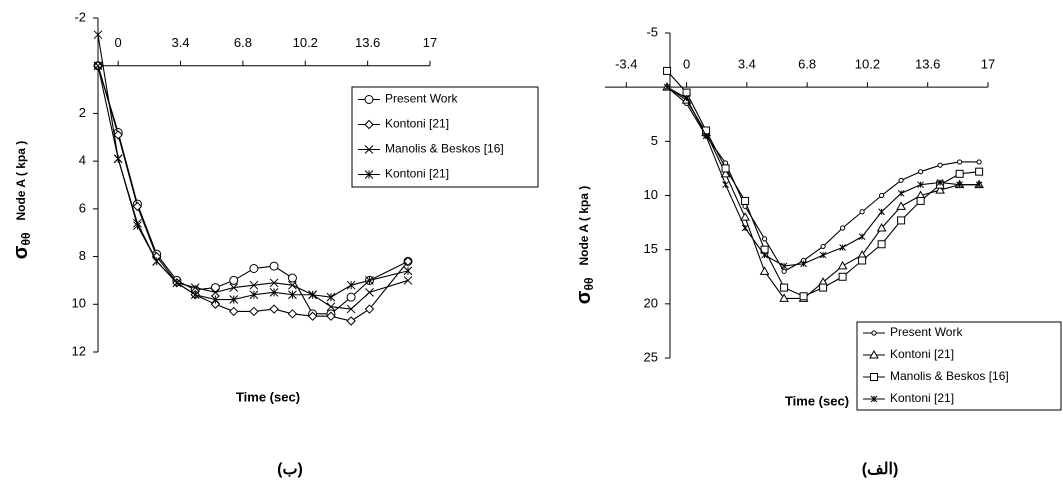  What do you see at coordinates (82, 255) in the screenshot?
I see `y-tick-label: 8` at bounding box center [82, 255].